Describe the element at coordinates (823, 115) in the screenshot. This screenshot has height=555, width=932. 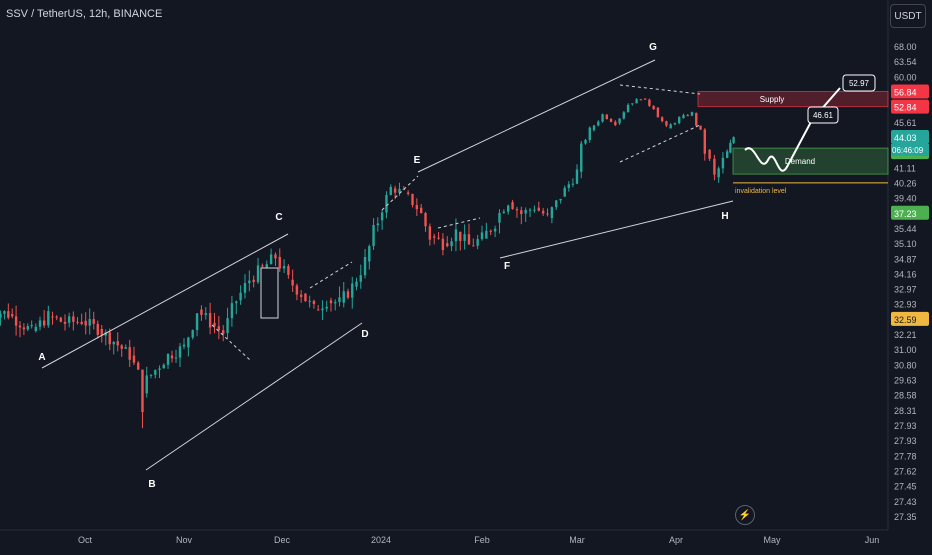
I see `target-box-low` at that location.